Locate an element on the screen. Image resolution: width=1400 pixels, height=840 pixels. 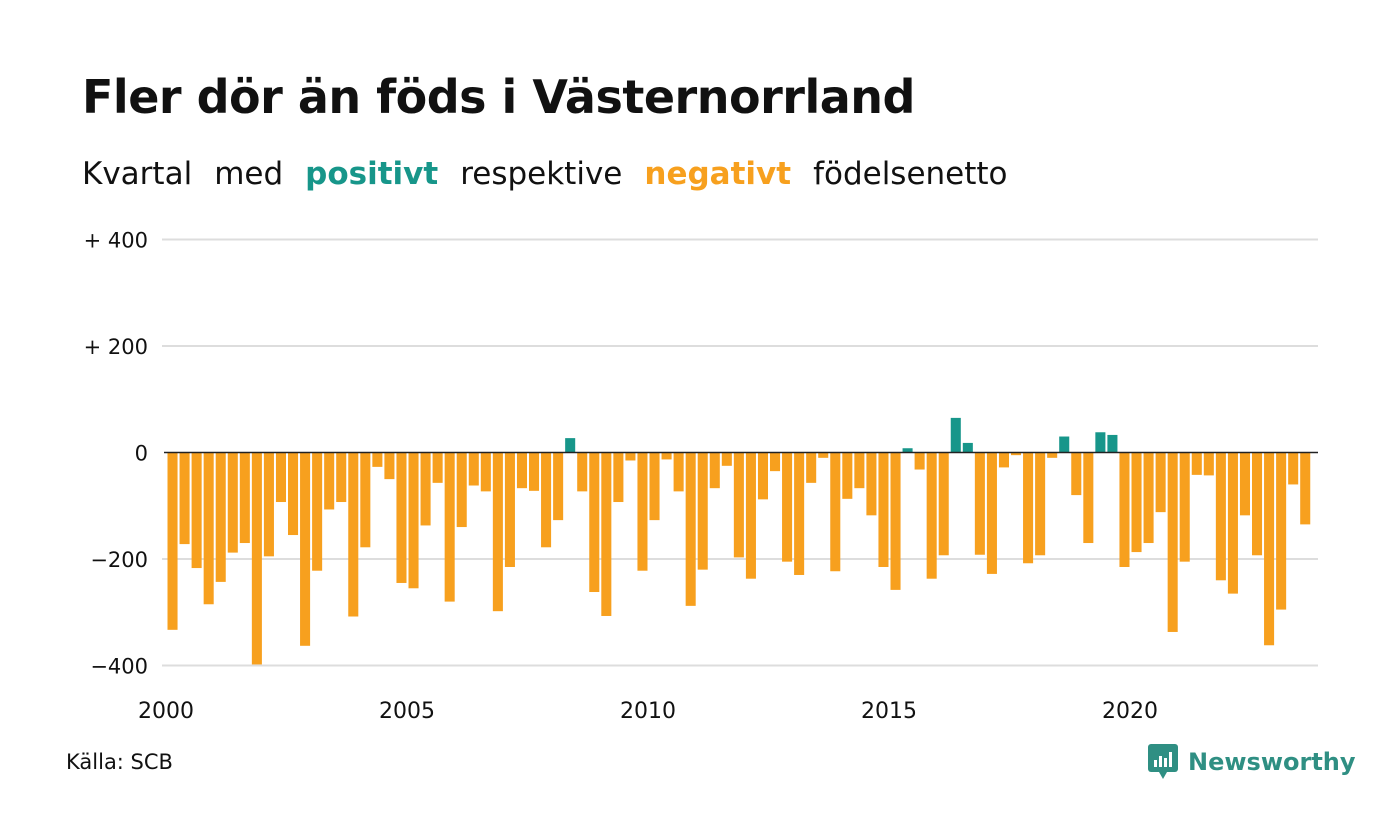
x-tick-label: 2020 is located at coordinates (1130, 711).